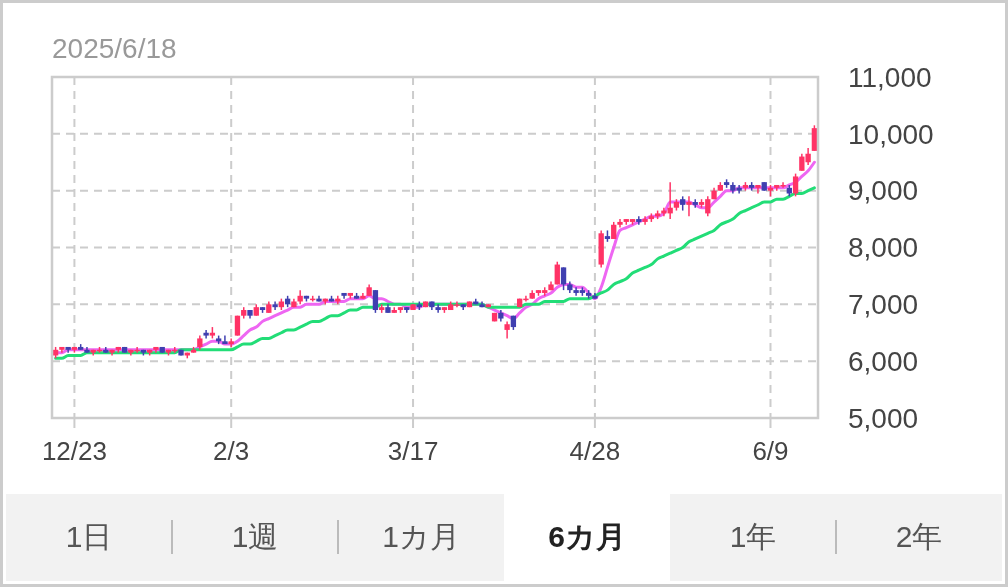 The image size is (1008, 587). What do you see at coordinates (883, 248) in the screenshot?
I see `y-tick-label: 8,000` at bounding box center [883, 248].